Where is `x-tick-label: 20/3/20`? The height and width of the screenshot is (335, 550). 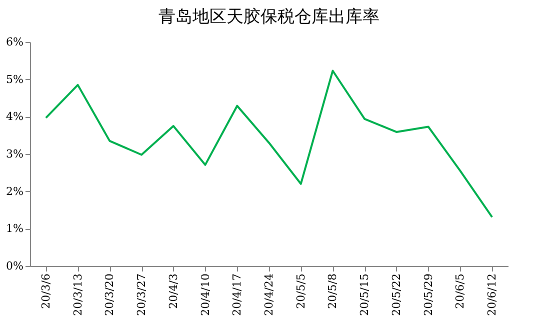 x-tick-label: 20/3/20 is located at coordinates (109, 295).